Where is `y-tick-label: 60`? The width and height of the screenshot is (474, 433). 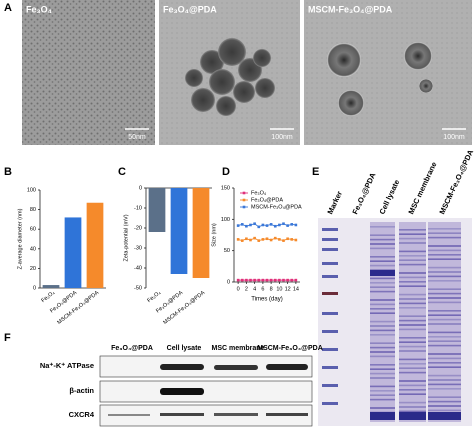 y-tick-label: 60 is located at coordinates (33, 230).